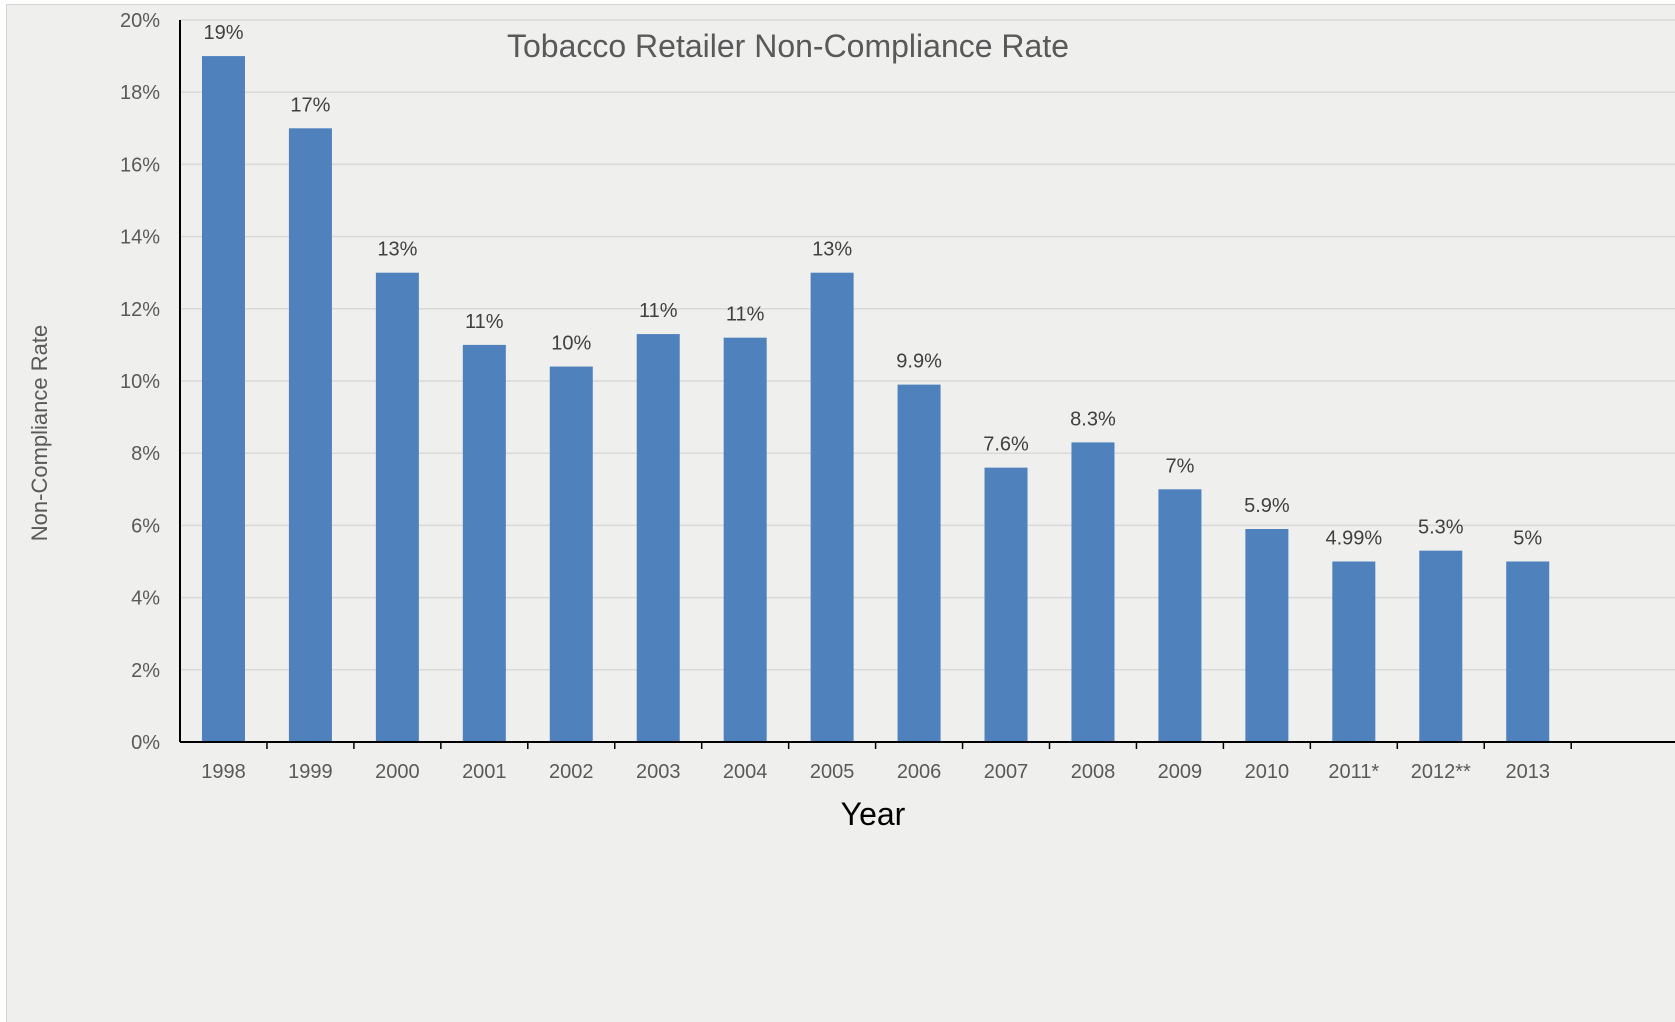 This screenshot has height=1022, width=1675. What do you see at coordinates (145, 526) in the screenshot?
I see `y-tick-label: 6%` at bounding box center [145, 526].